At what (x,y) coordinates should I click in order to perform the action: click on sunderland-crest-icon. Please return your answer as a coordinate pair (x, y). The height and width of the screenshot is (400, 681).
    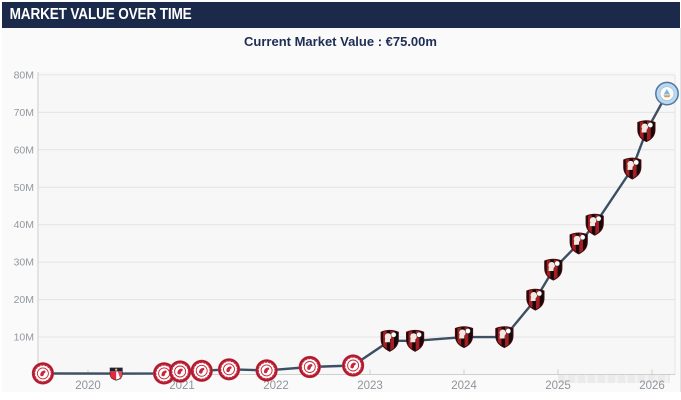
    Looking at the image, I should click on (116, 374).